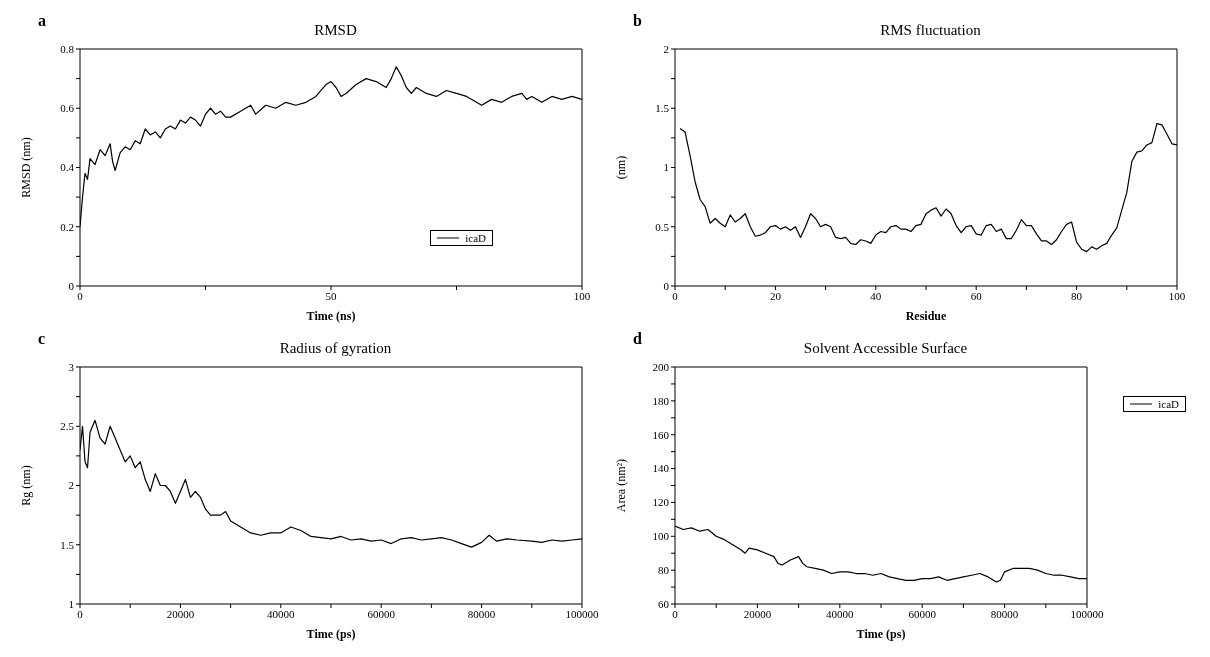 This screenshot has height=657, width=1210. What do you see at coordinates (661, 536) in the screenshot?
I see `y-tick-label: 100` at bounding box center [661, 536].